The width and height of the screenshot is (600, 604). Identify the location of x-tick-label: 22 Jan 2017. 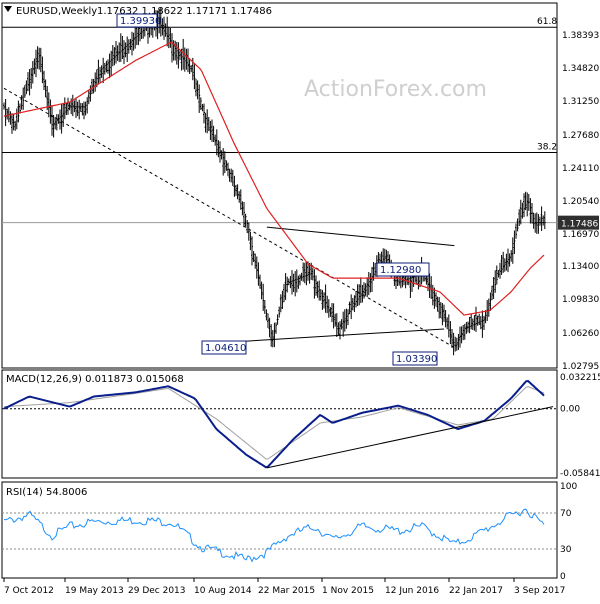
(476, 591).